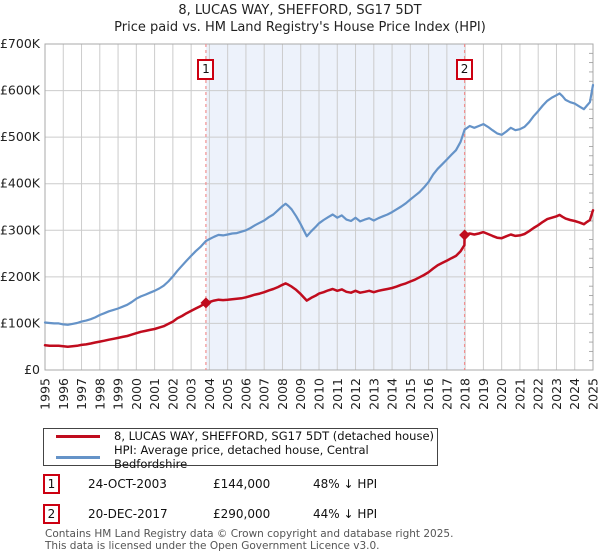 Image resolution: width=600 pixels, height=560 pixels. Describe the element at coordinates (300, 394) in the screenshot. I see `x-tick-label: 2009` at that location.